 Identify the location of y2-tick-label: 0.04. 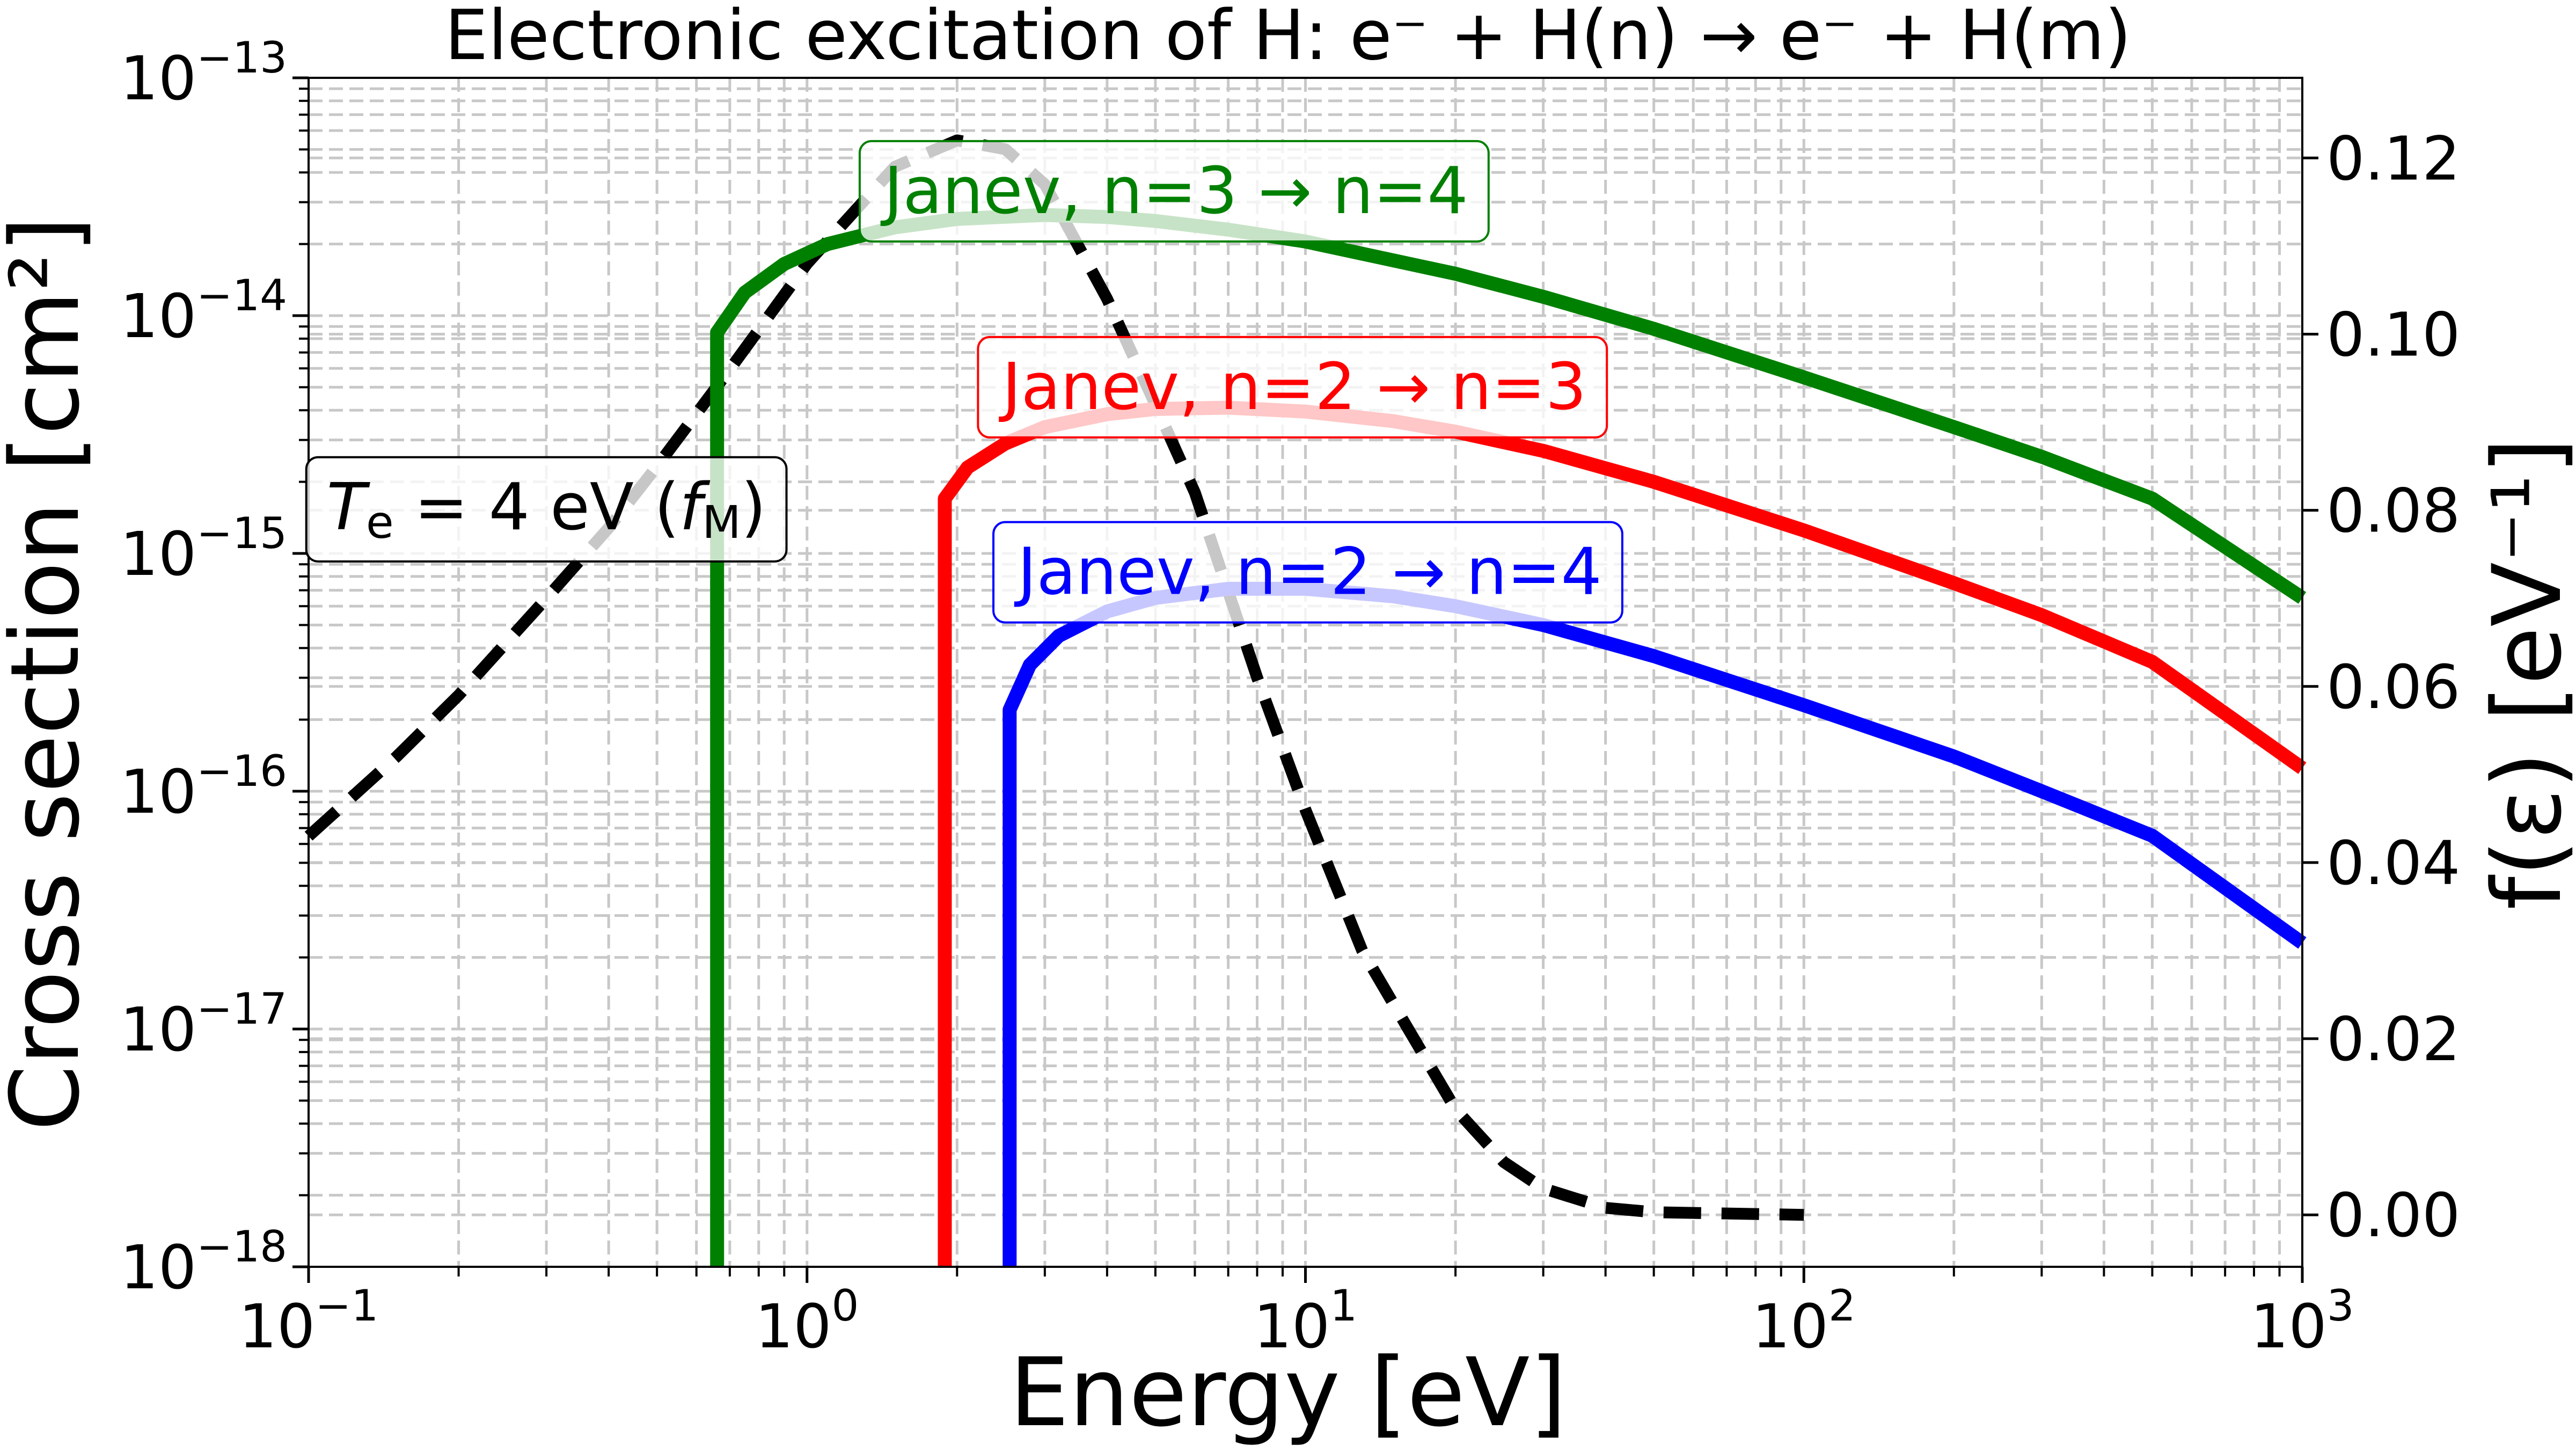
(2393, 864).